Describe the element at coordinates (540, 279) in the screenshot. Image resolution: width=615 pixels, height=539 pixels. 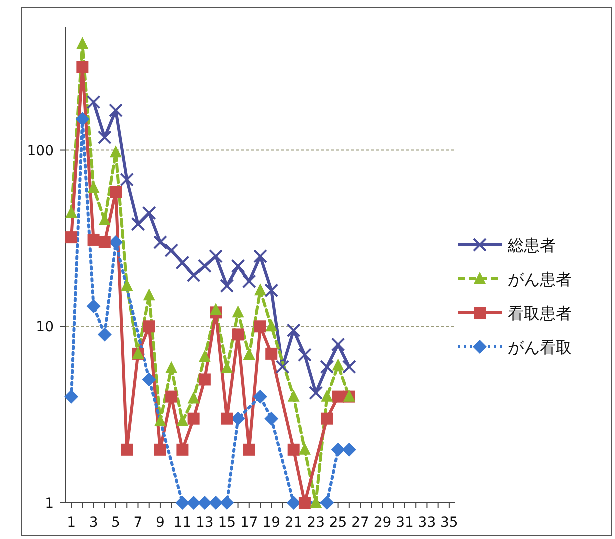
I see `legend-label: がん患者` at that location.